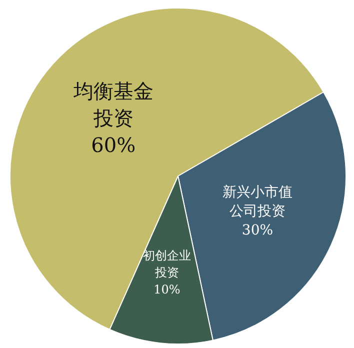 The height and width of the screenshot is (348, 354). What do you see at coordinates (166, 264) in the screenshot?
I see `slice-label: 初创企业投资` at bounding box center [166, 264].